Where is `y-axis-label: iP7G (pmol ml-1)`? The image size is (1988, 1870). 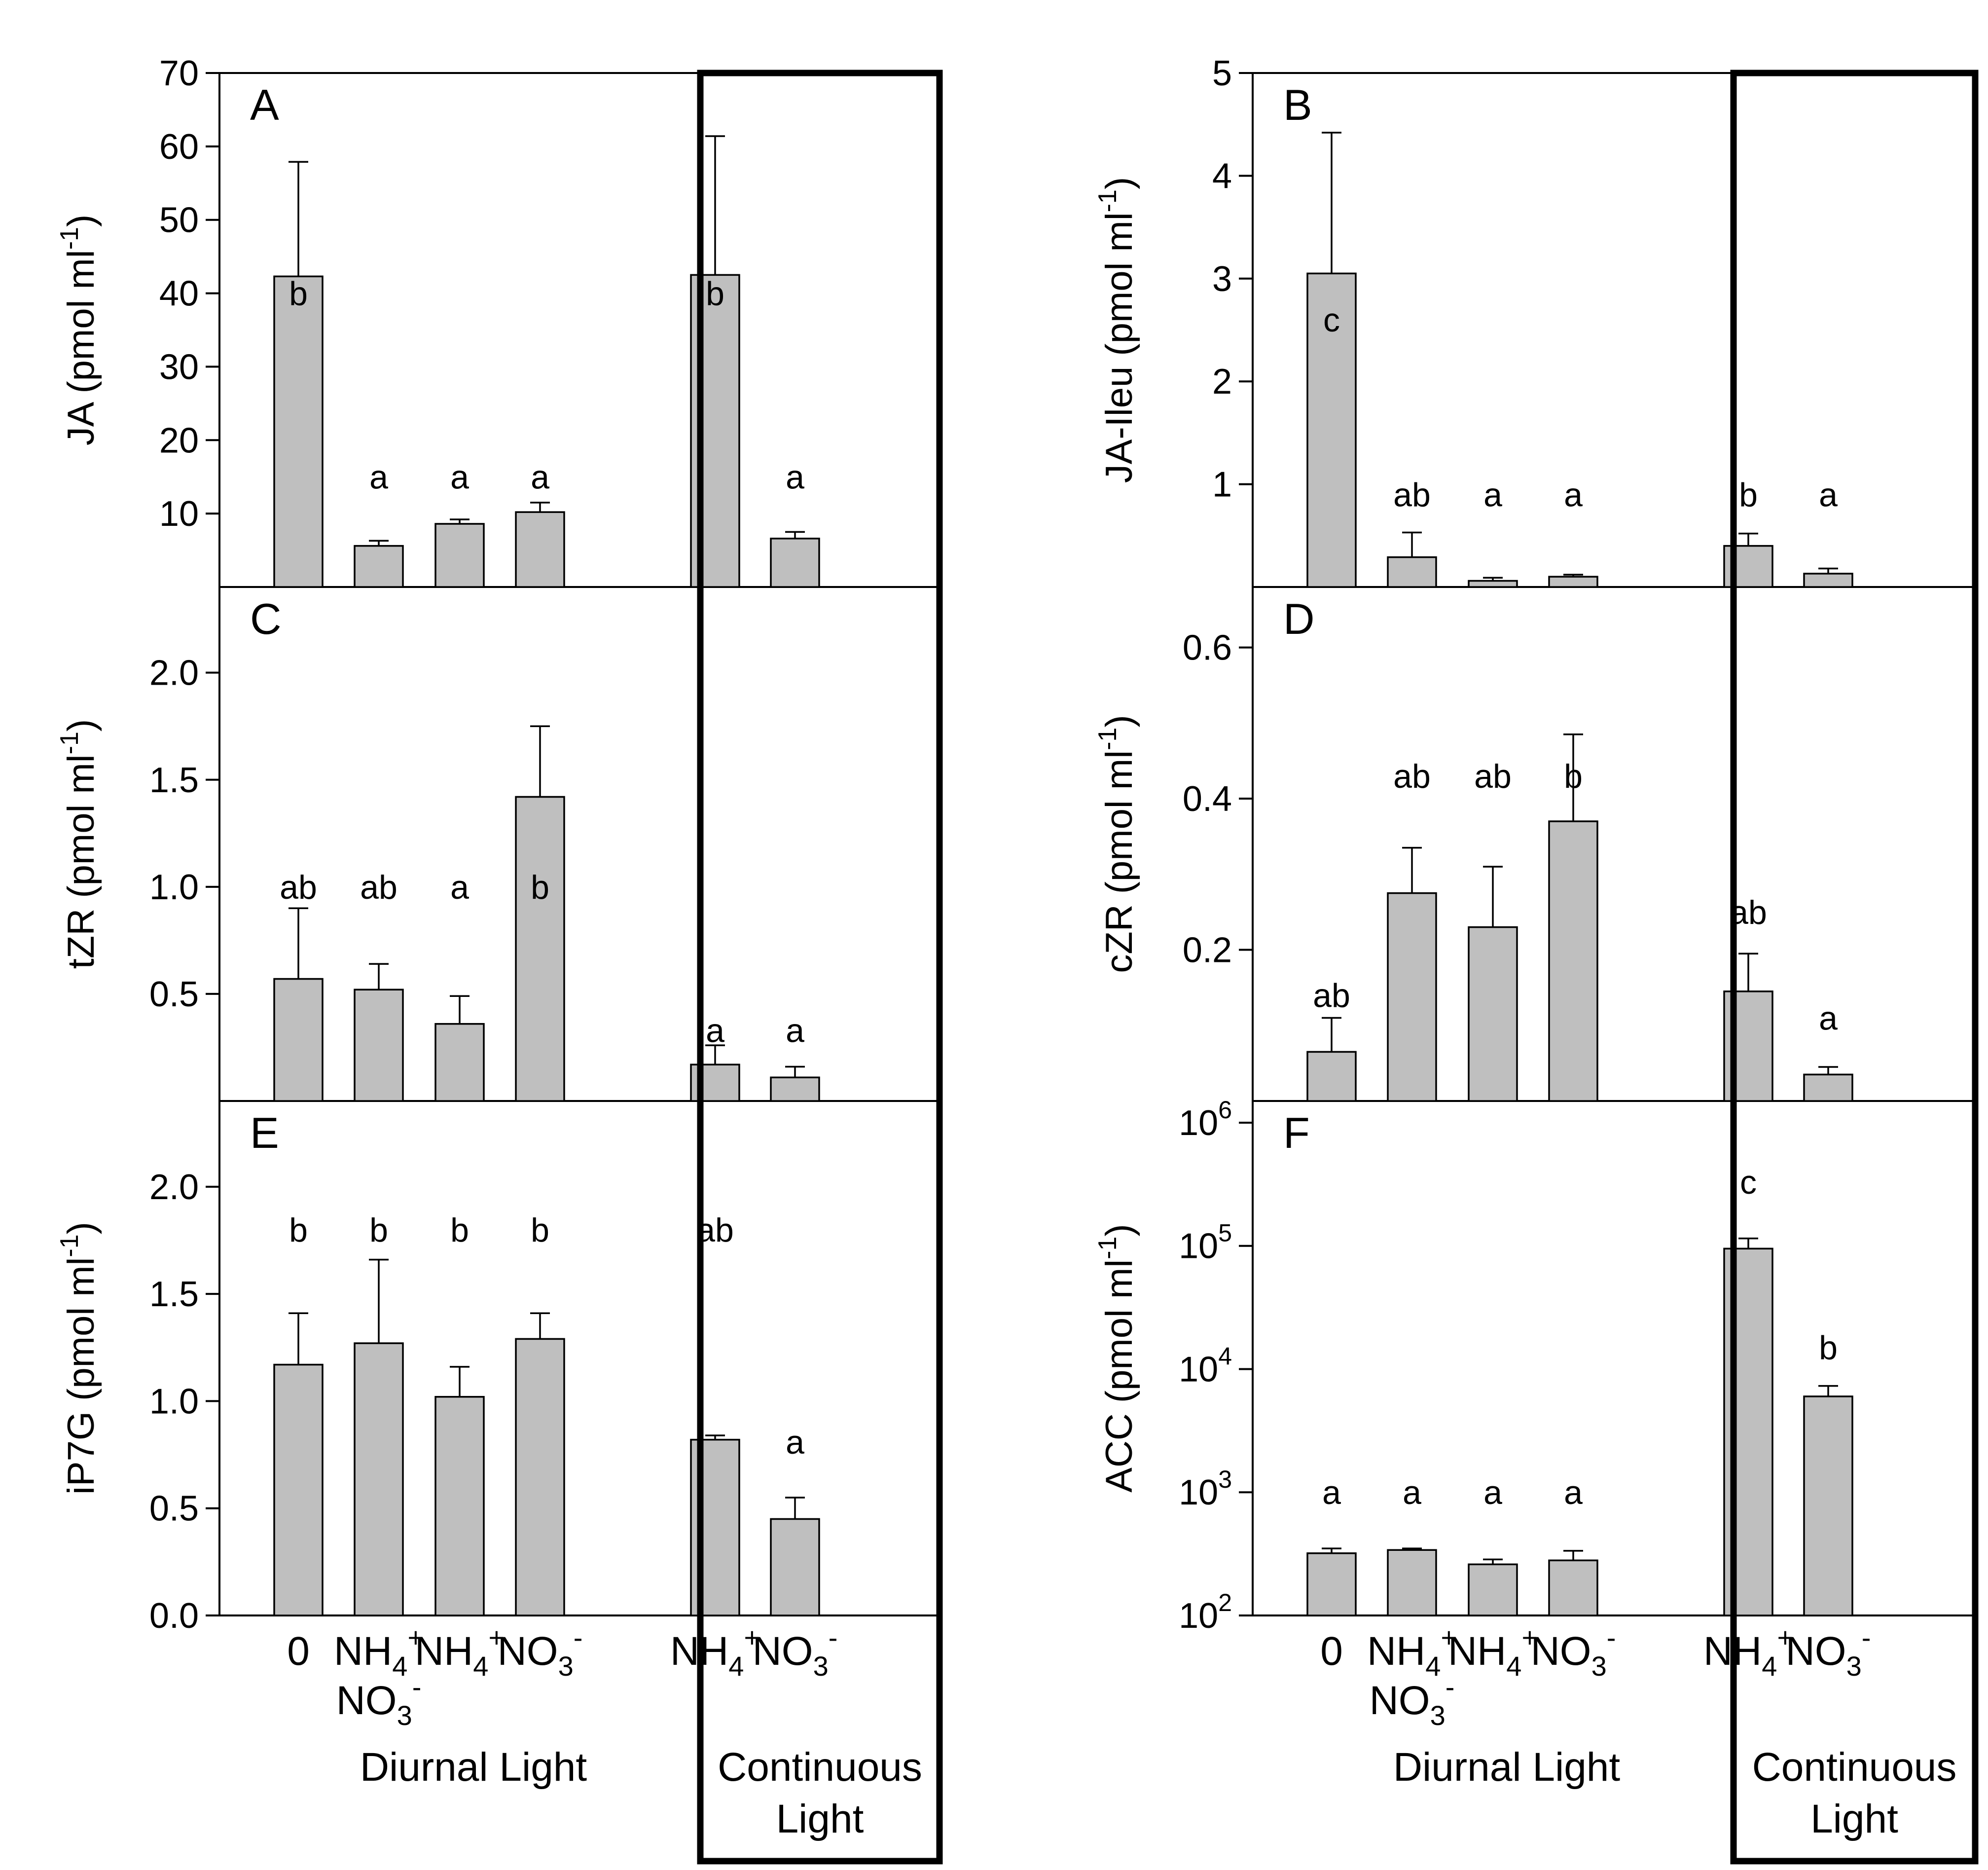
y-axis-label: iP7G (pmol ml-1) is located at coordinates (78, 1358).